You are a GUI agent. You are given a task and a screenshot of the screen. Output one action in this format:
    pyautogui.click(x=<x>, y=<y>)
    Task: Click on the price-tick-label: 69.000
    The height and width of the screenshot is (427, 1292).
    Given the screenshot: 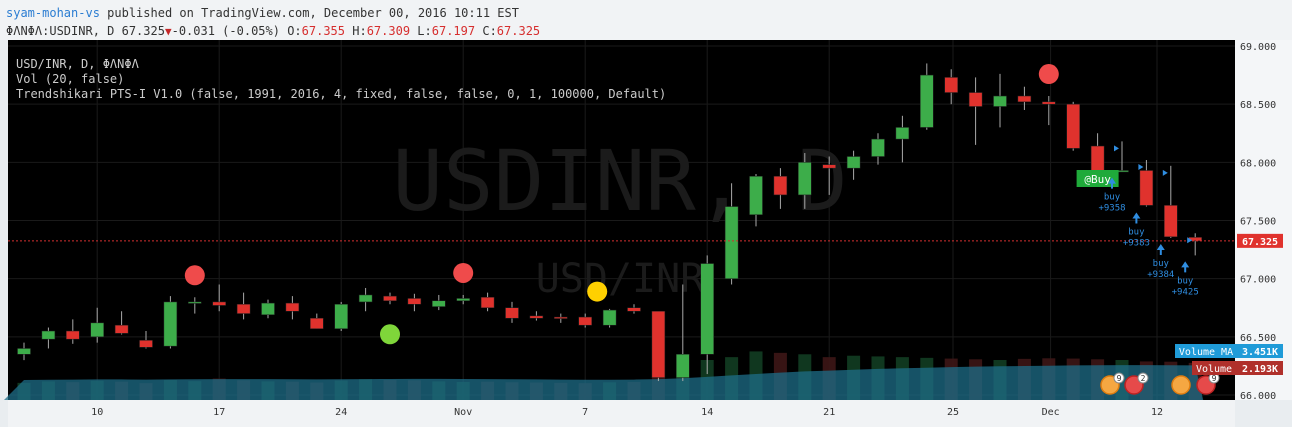 What is the action you would take?
    pyautogui.click(x=1258, y=47)
    